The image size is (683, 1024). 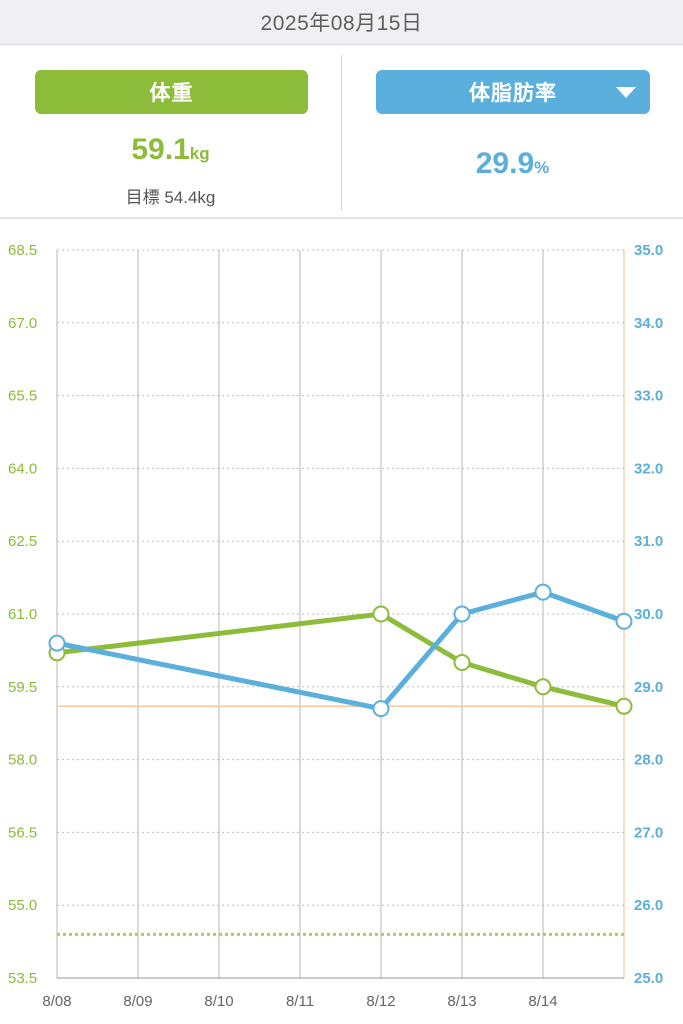 What do you see at coordinates (22, 760) in the screenshot?
I see `y-left-tick-label: 58.0` at bounding box center [22, 760].